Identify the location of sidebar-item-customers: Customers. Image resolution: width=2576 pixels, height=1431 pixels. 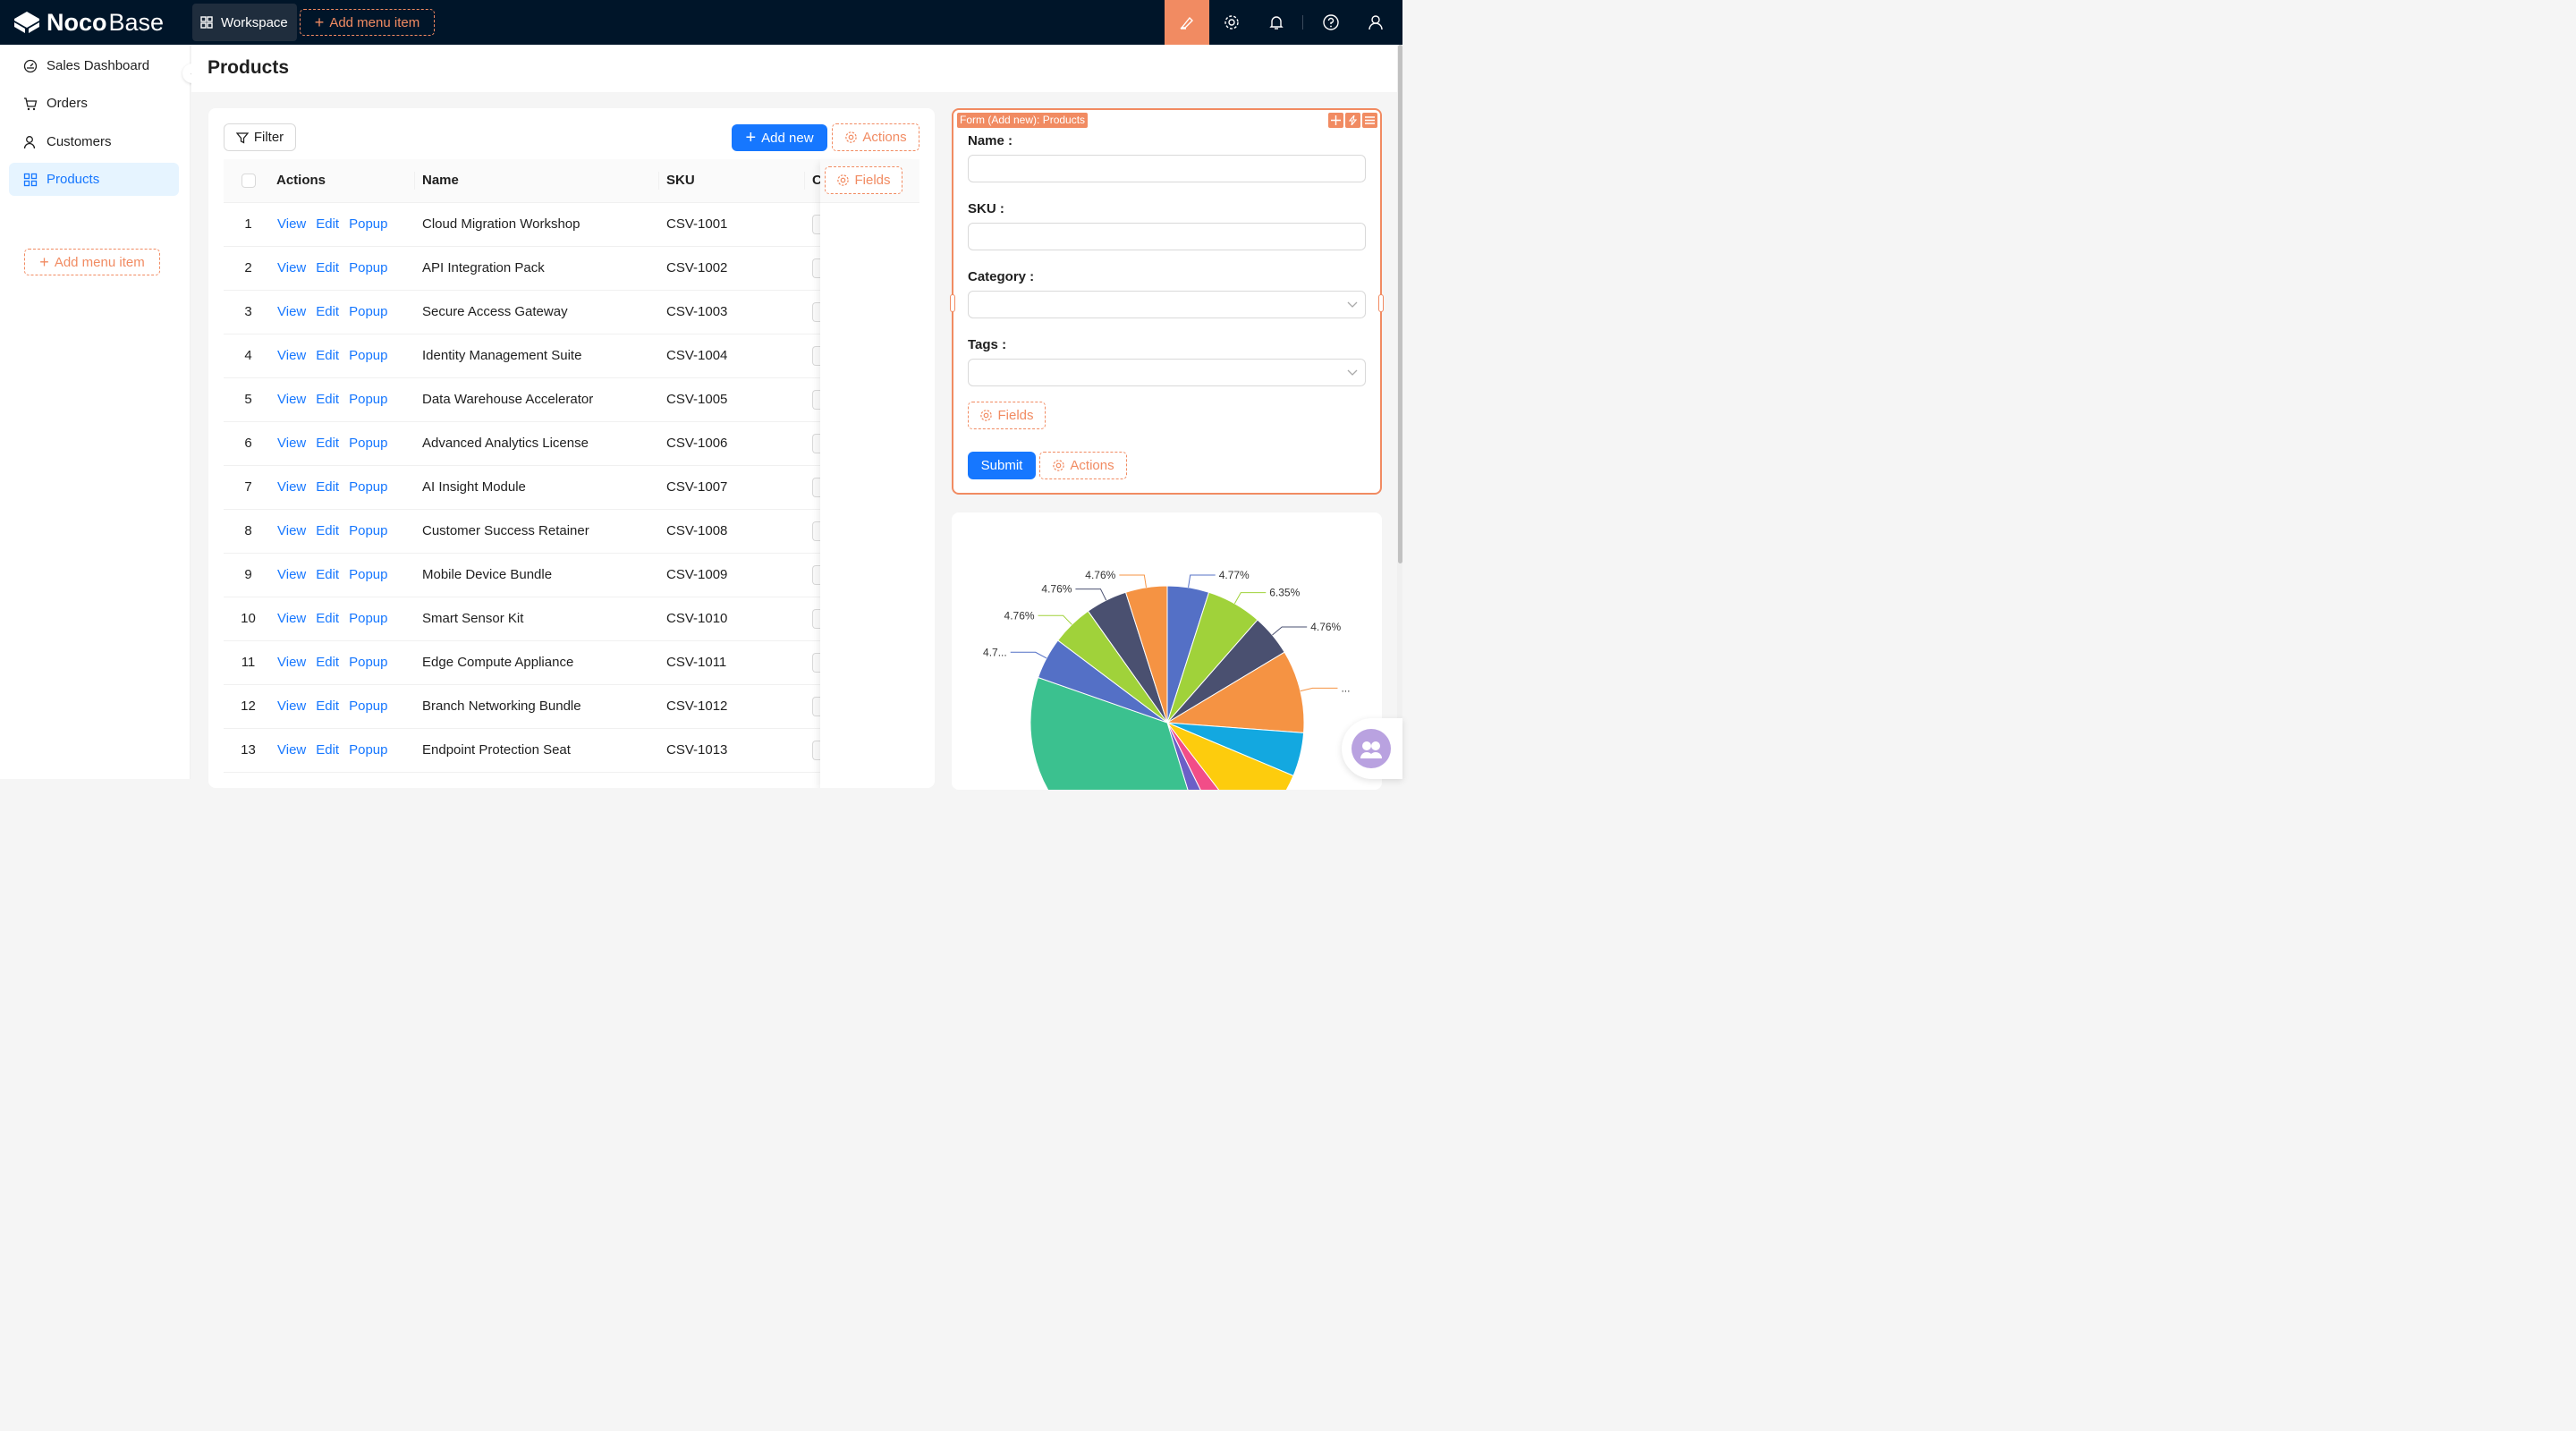
(94, 142).